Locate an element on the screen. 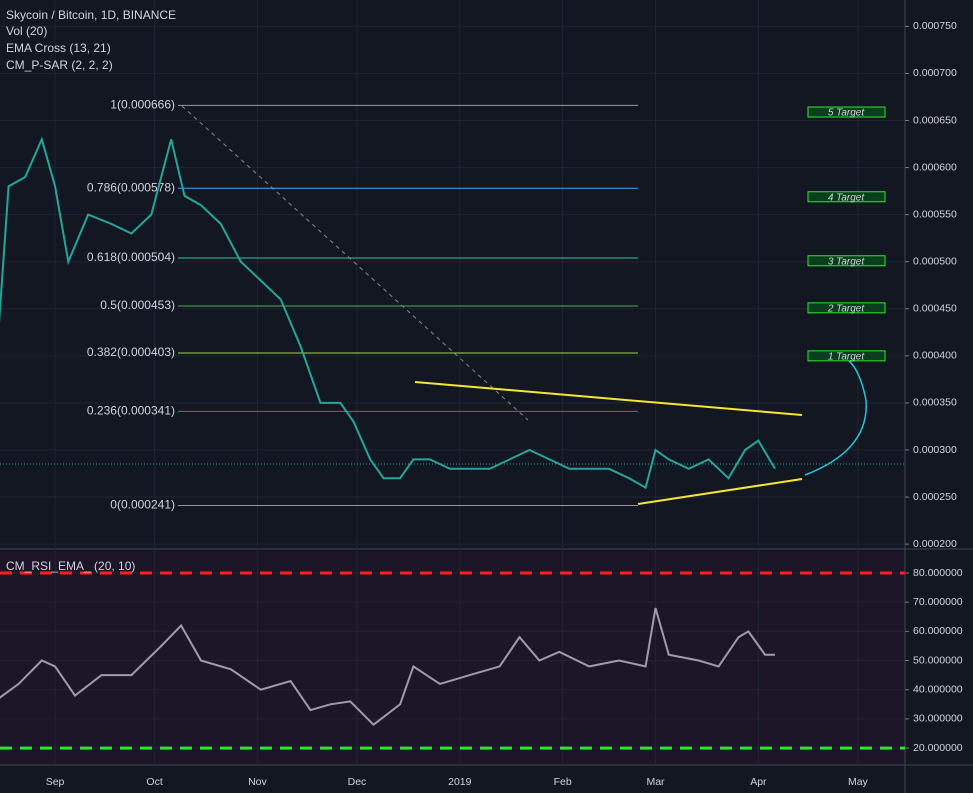 Image resolution: width=973 pixels, height=793 pixels. triangle-lower is located at coordinates (720, 491).